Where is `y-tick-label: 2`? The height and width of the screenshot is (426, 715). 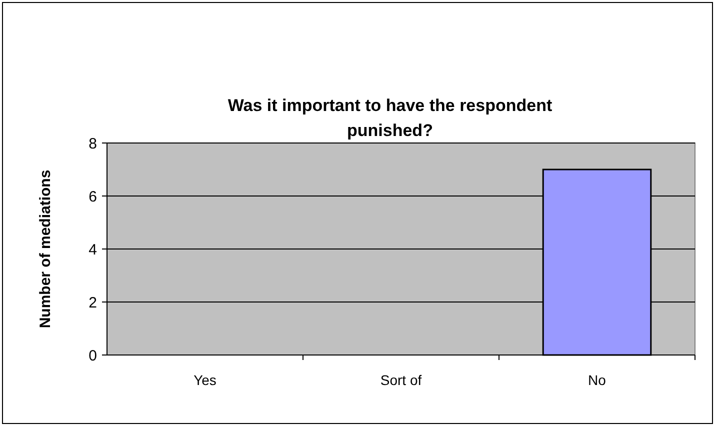
y-tick-label: 2 is located at coordinates (92, 303).